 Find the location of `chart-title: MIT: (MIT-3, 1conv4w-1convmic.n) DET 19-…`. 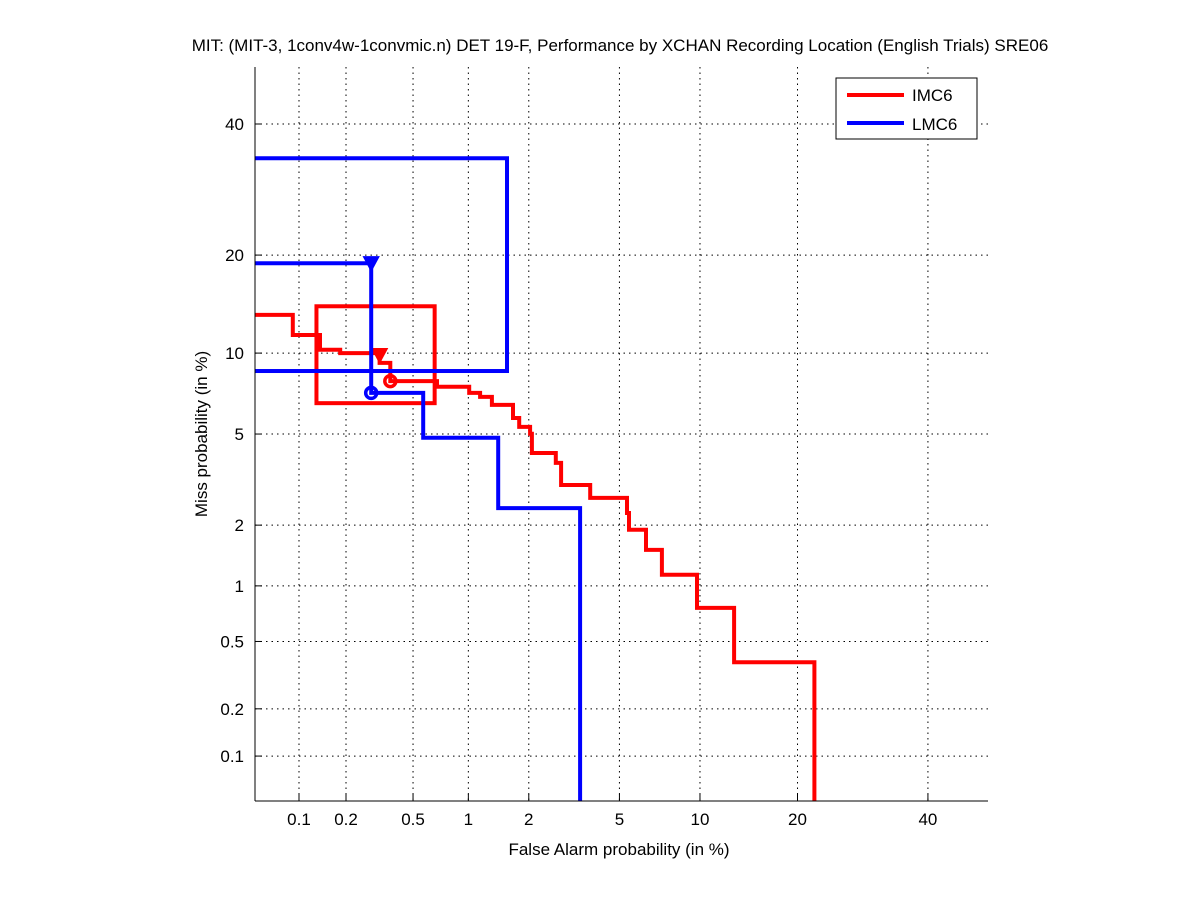

chart-title: MIT: (MIT-3, 1conv4w-1convmic.n) DET 19-… is located at coordinates (620, 45).